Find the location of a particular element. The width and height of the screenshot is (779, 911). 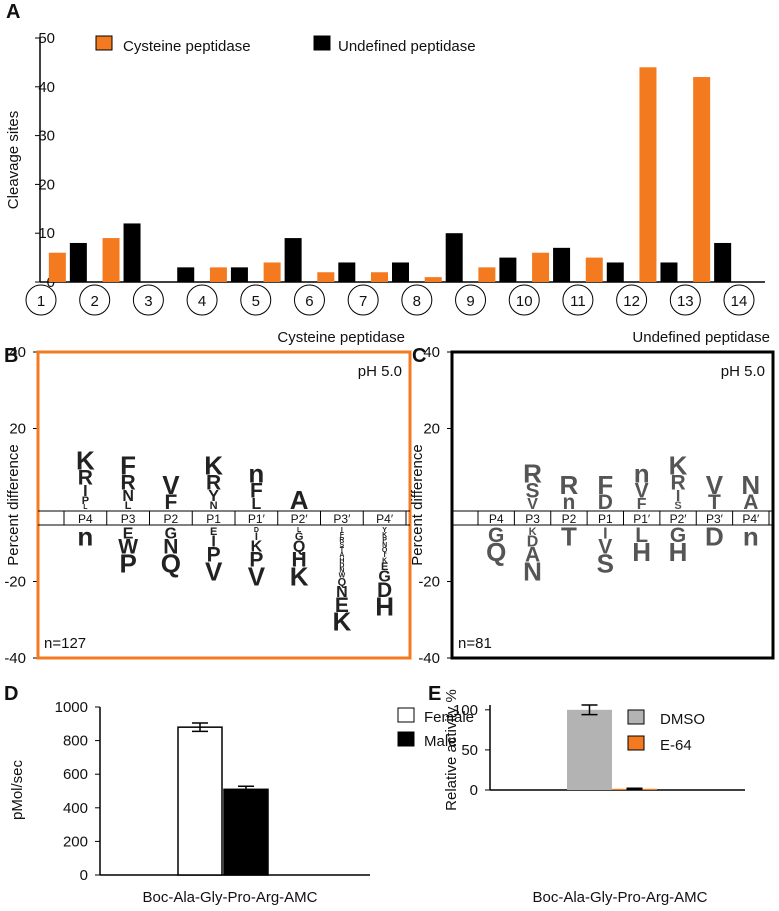

logo-letter: W is located at coordinates (128, 547).